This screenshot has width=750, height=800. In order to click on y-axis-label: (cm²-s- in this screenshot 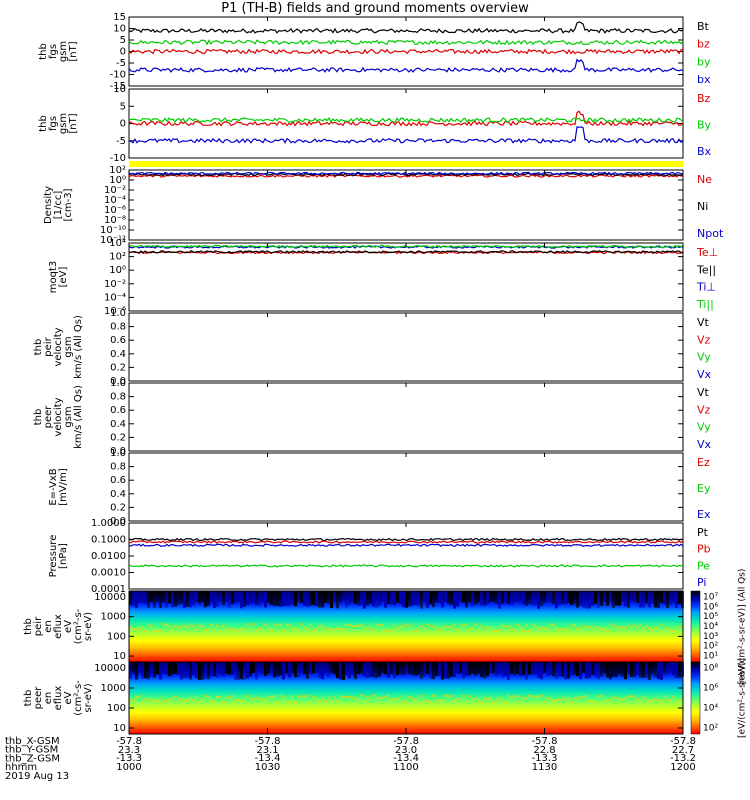, I will do `click(78, 698)`.